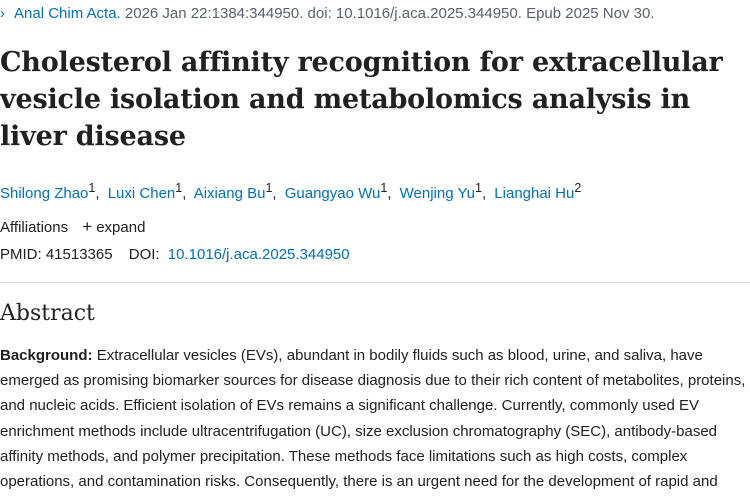  What do you see at coordinates (437, 193) in the screenshot?
I see `author-link: Wenjing Yu` at bounding box center [437, 193].